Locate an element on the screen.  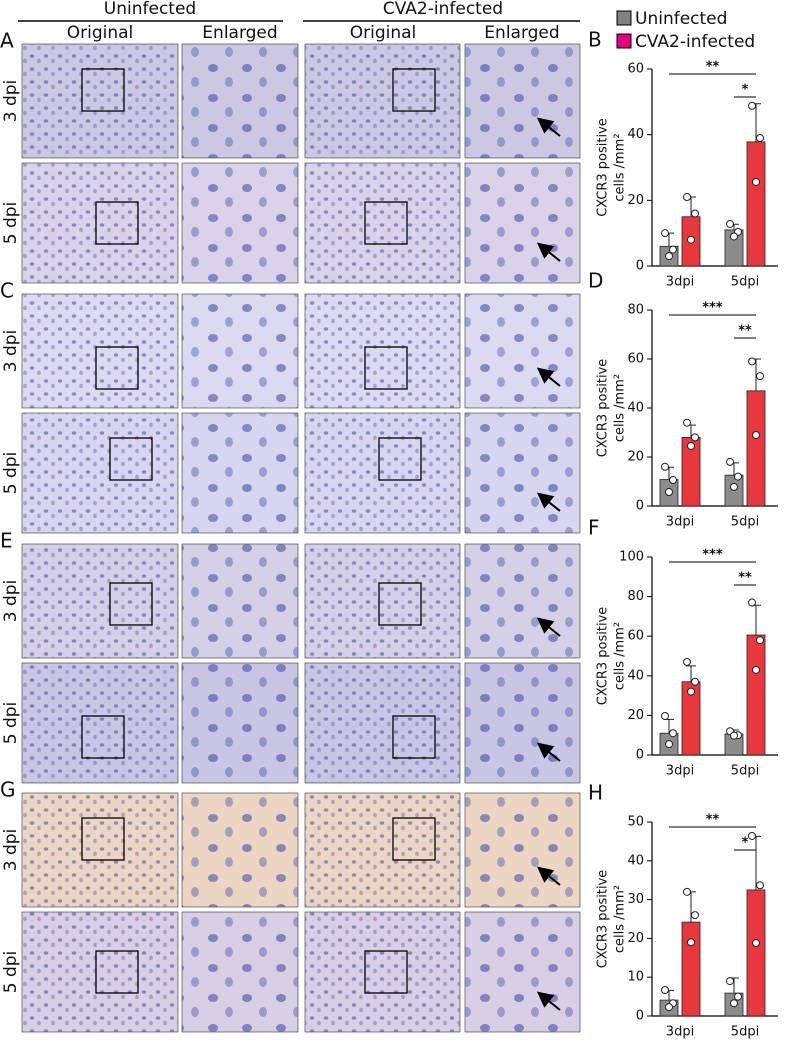
panel-letter: D is located at coordinates (595, 281).